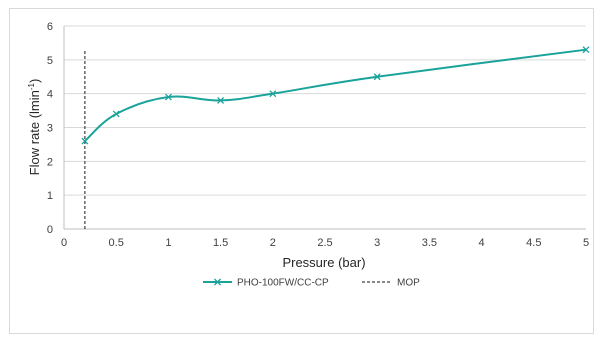 Image resolution: width=604 pixels, height=343 pixels. What do you see at coordinates (429, 243) in the screenshot?
I see `x-tick-label: 3.5` at bounding box center [429, 243].